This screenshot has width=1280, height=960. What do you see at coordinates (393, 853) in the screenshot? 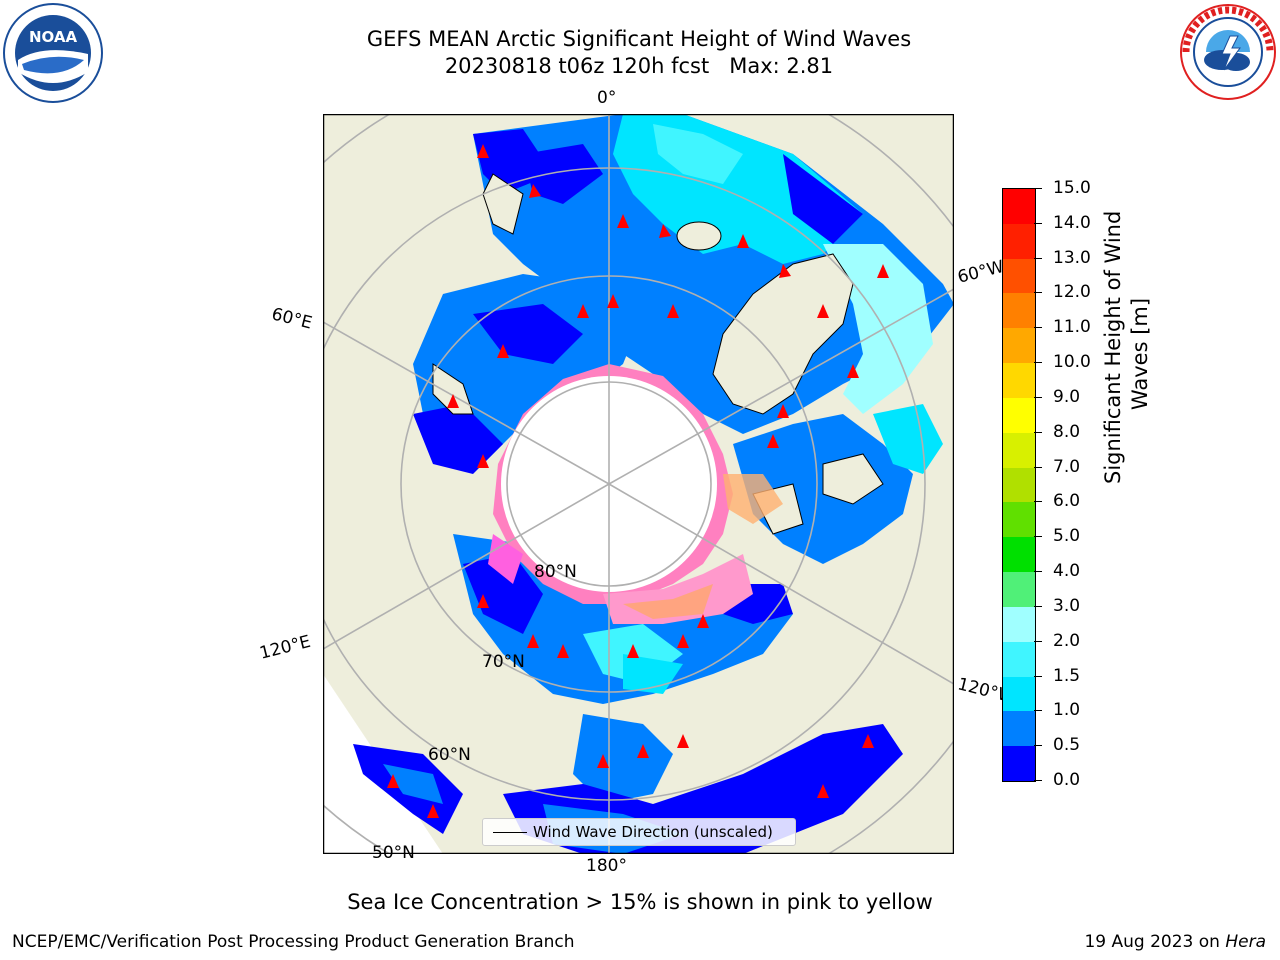
I see `lat-label-50n: 50°N` at bounding box center [393, 853].